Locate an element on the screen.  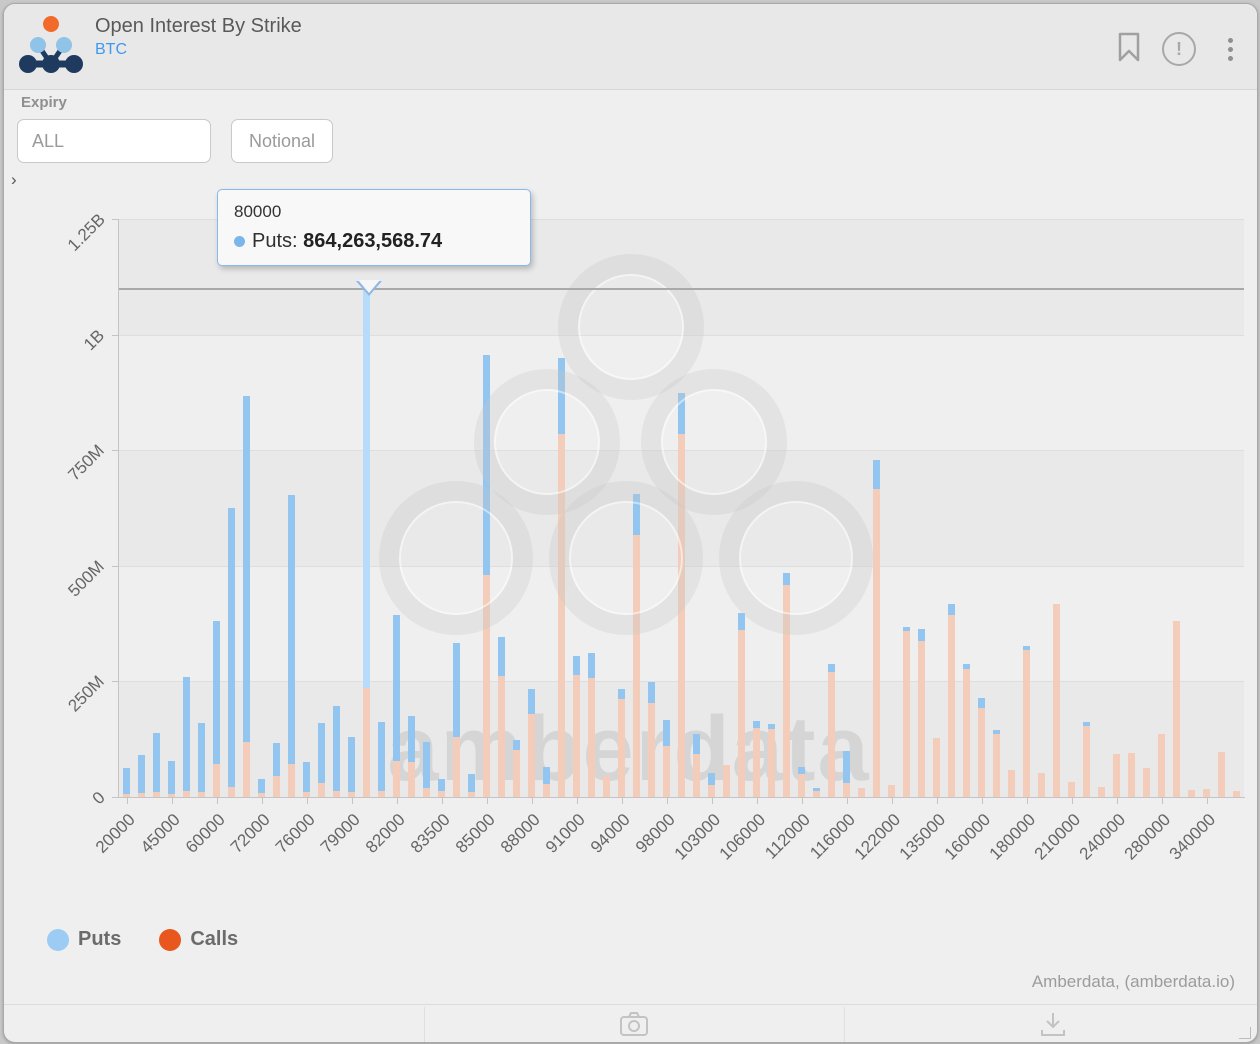
download-icon is located at coordinates (1053, 1026).